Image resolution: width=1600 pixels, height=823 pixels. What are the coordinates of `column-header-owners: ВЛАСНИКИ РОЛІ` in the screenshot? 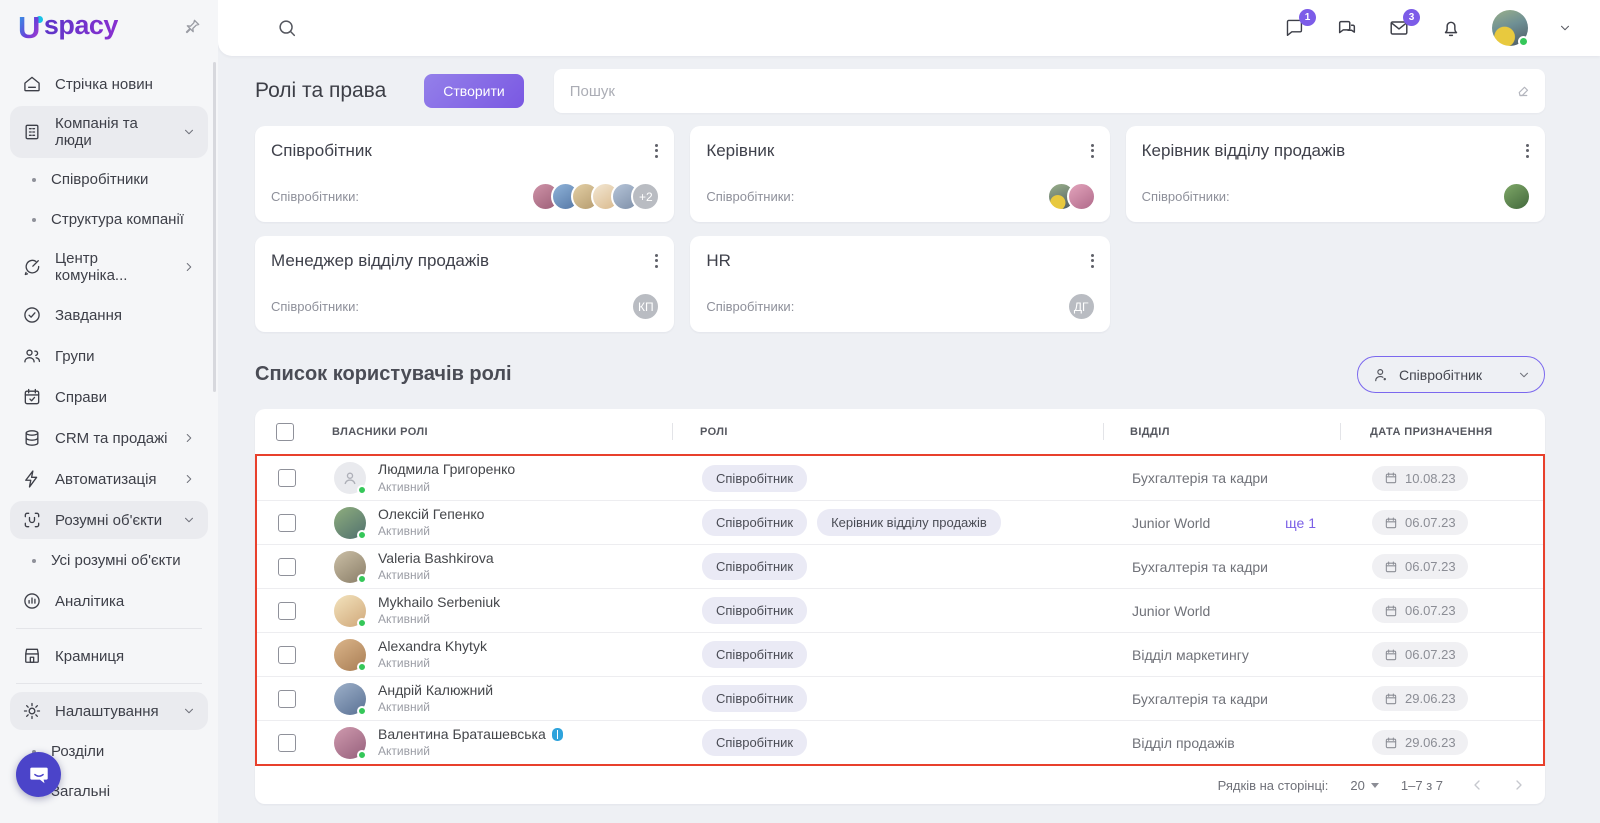 It's located at (380, 431).